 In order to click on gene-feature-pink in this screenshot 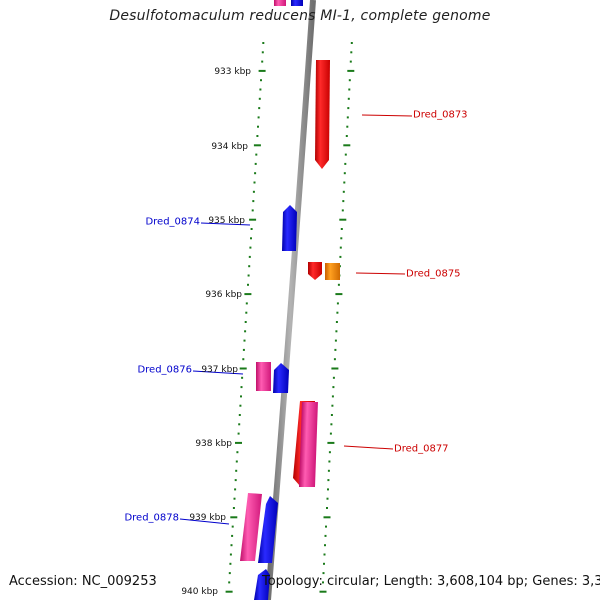, I will do `click(308, 444)`.